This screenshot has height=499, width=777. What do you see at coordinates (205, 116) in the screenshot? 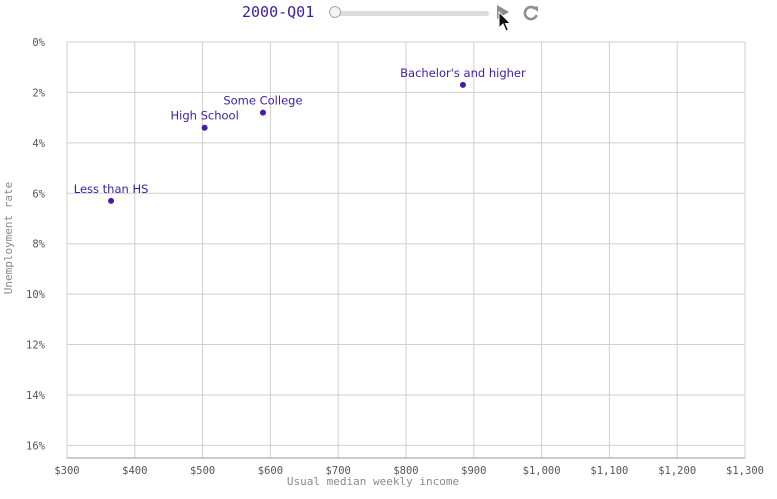
I see `data-point-label: High School` at bounding box center [205, 116].